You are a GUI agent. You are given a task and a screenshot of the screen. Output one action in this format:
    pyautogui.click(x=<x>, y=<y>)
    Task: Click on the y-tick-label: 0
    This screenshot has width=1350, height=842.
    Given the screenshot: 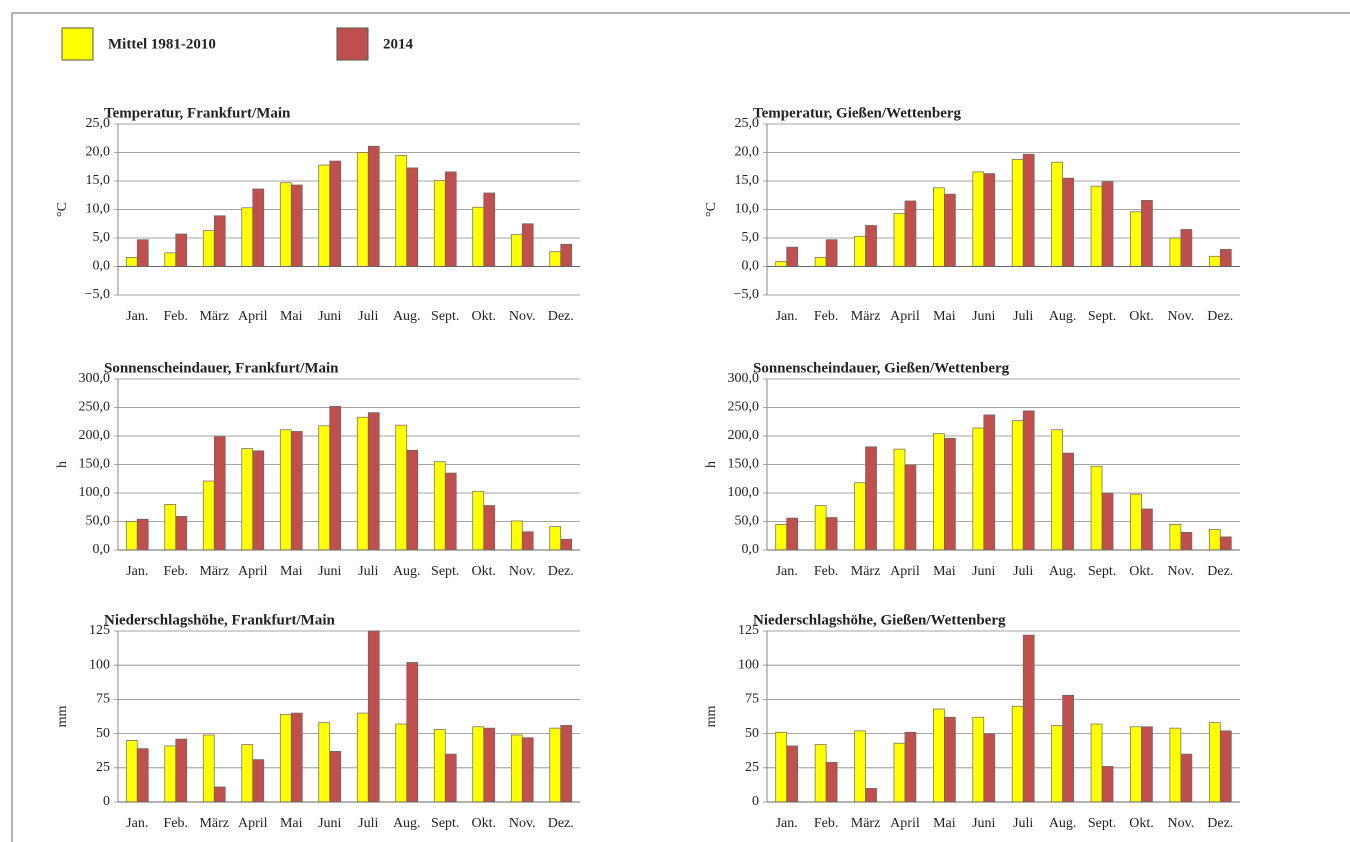 What is the action you would take?
    pyautogui.click(x=755, y=801)
    